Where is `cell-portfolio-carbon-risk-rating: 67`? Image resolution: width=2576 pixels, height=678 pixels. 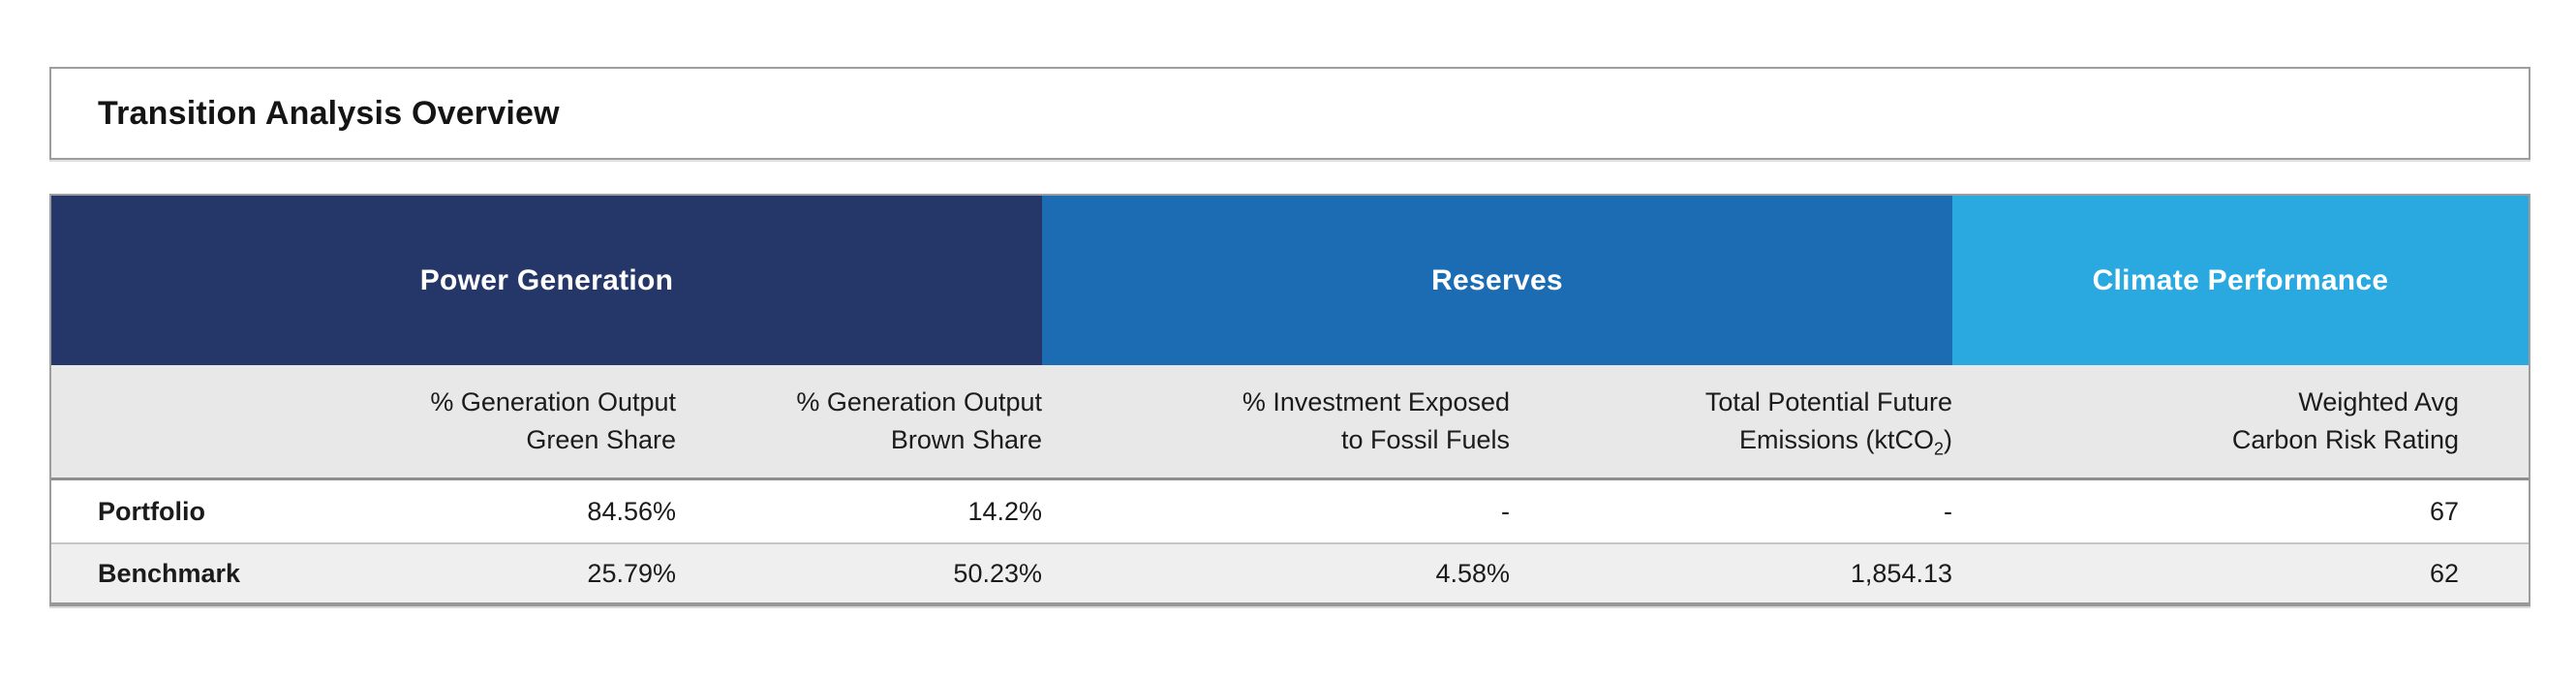 cell-portfolio-carbon-risk-rating: 67 is located at coordinates (2444, 511).